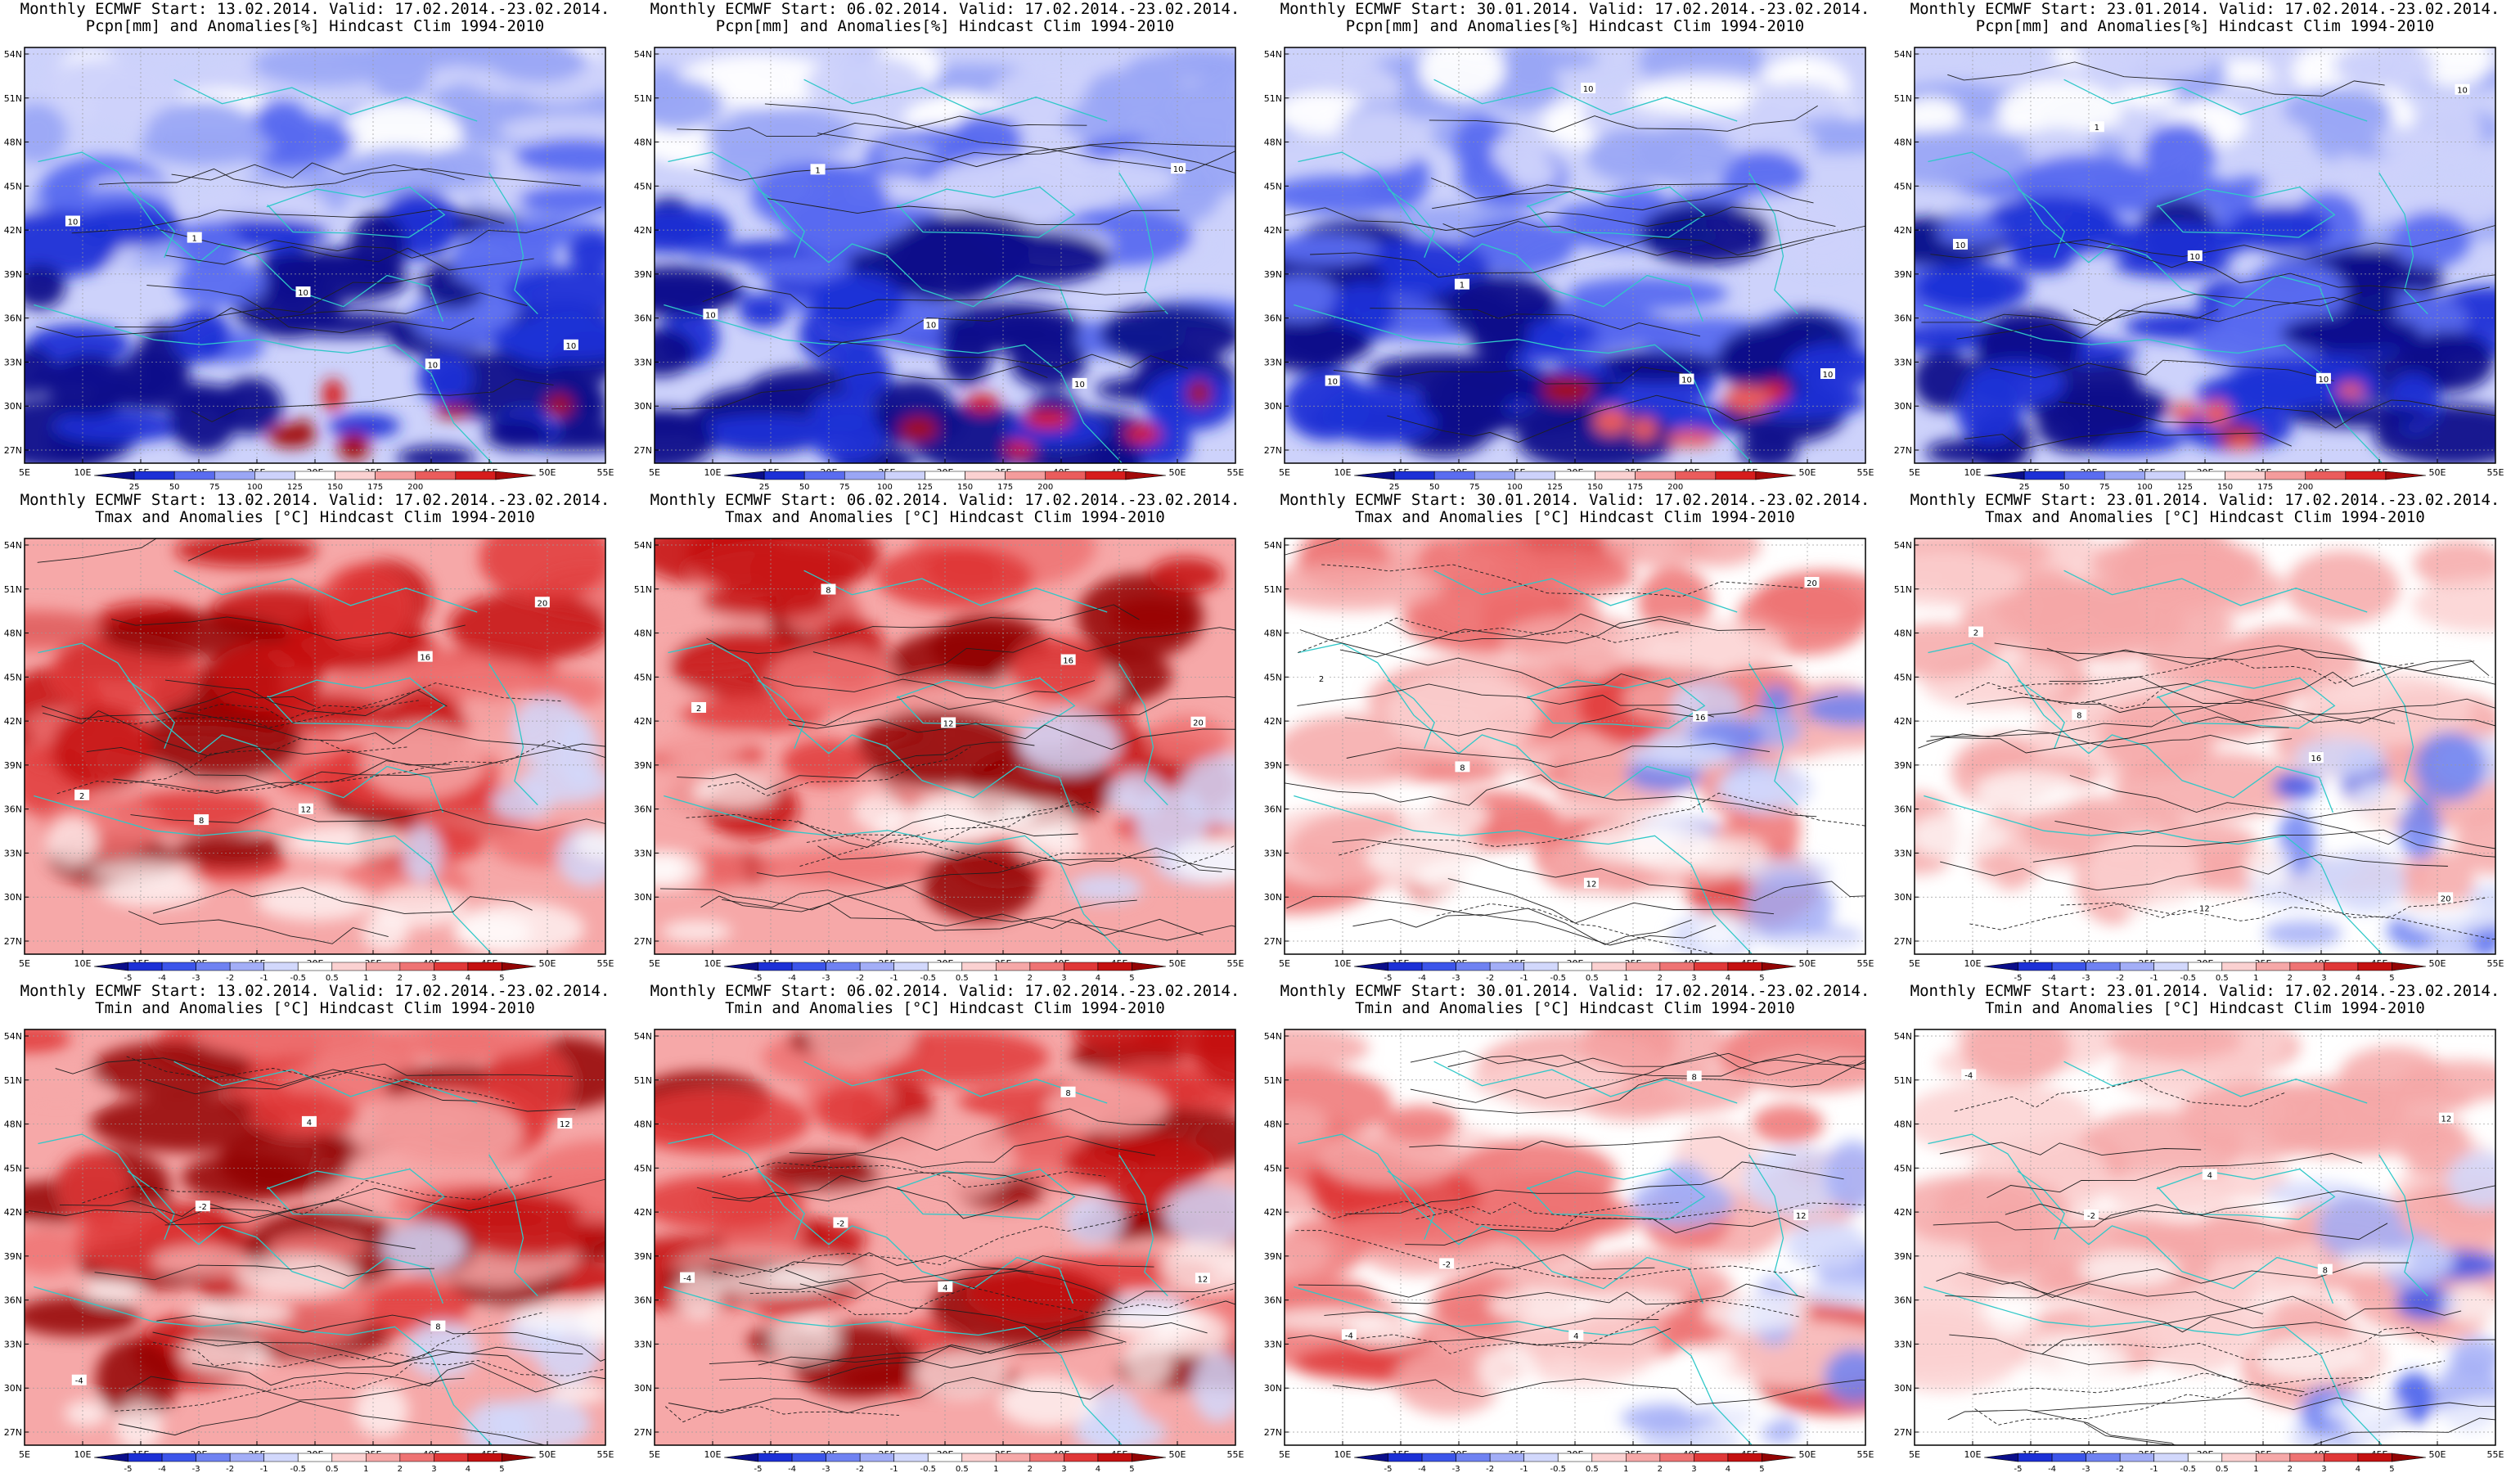 The height and width of the screenshot is (1473, 2520). Describe the element at coordinates (1064, 978) in the screenshot. I see `colorbar-tick-label: 3` at that location.